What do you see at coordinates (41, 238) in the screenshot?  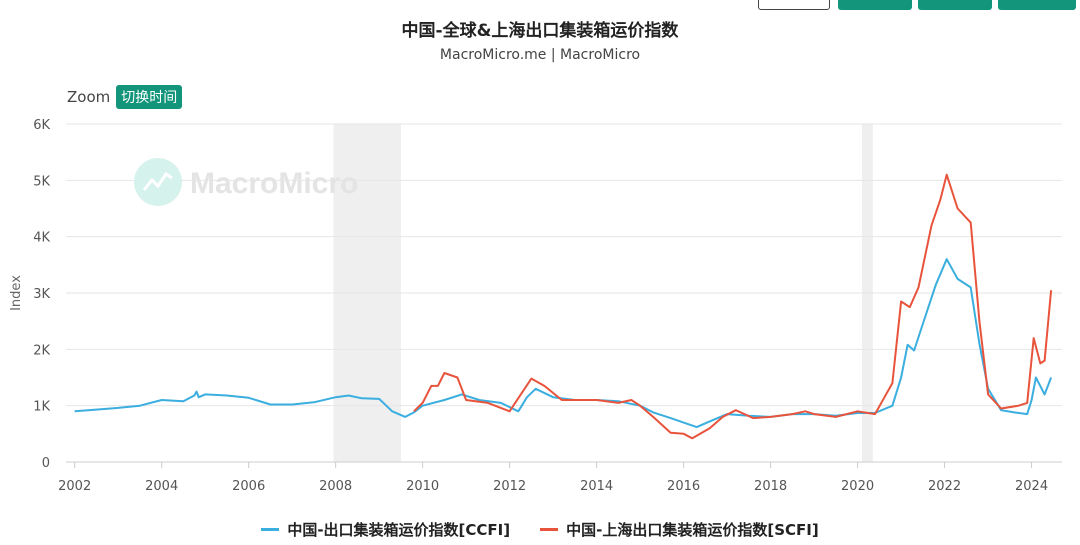 I see `y-tick-label: 4K` at bounding box center [41, 238].